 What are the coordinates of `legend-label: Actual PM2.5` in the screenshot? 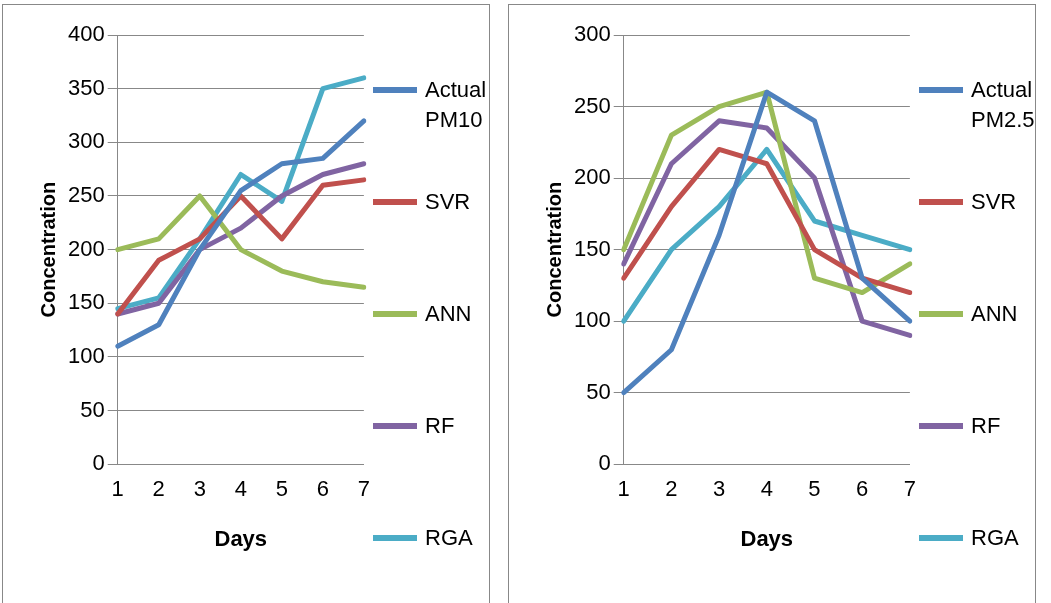 It's located at (1003, 105).